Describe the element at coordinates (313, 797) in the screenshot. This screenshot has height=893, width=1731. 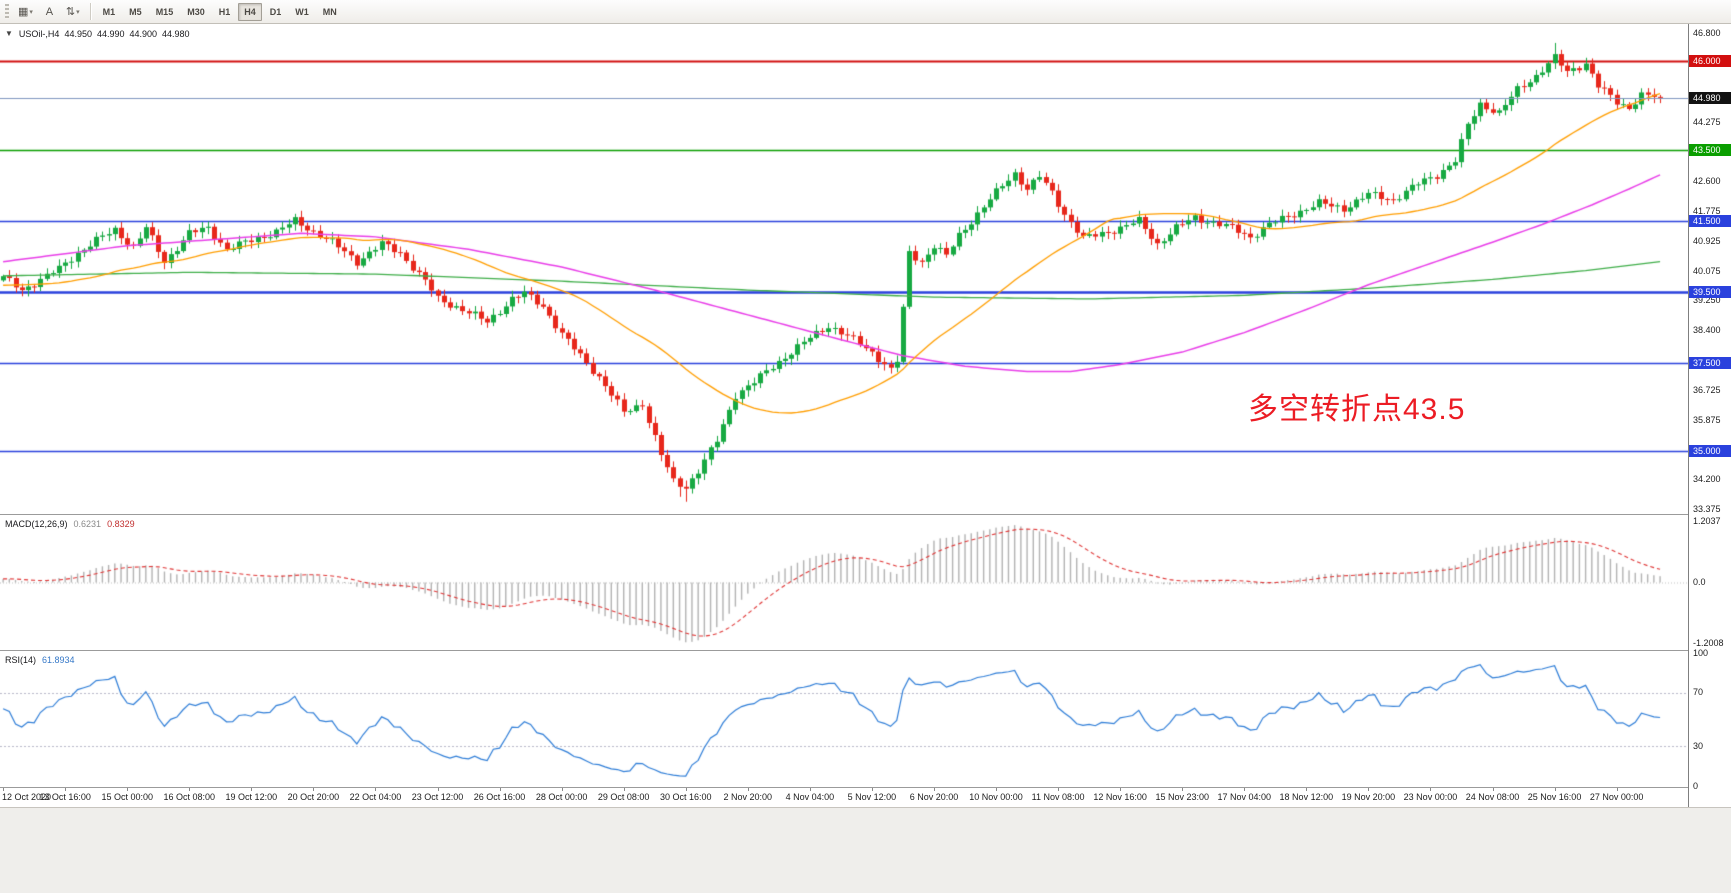
I see `time-label: 20 Oct 20:00` at that location.